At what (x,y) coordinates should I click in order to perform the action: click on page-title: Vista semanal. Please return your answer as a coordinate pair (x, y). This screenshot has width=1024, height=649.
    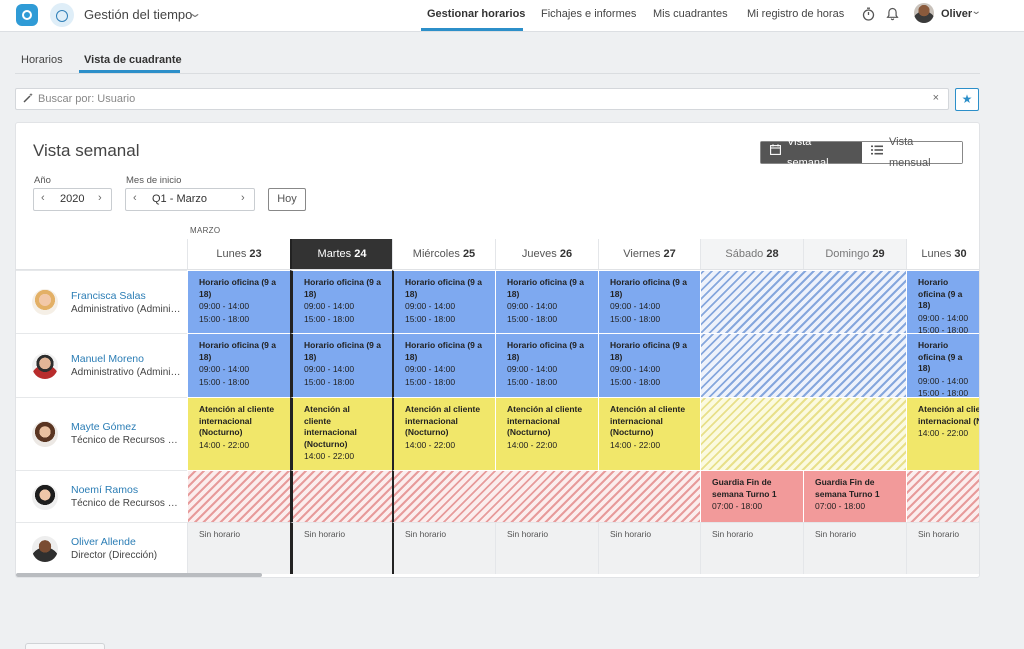
    Looking at the image, I should click on (86, 150).